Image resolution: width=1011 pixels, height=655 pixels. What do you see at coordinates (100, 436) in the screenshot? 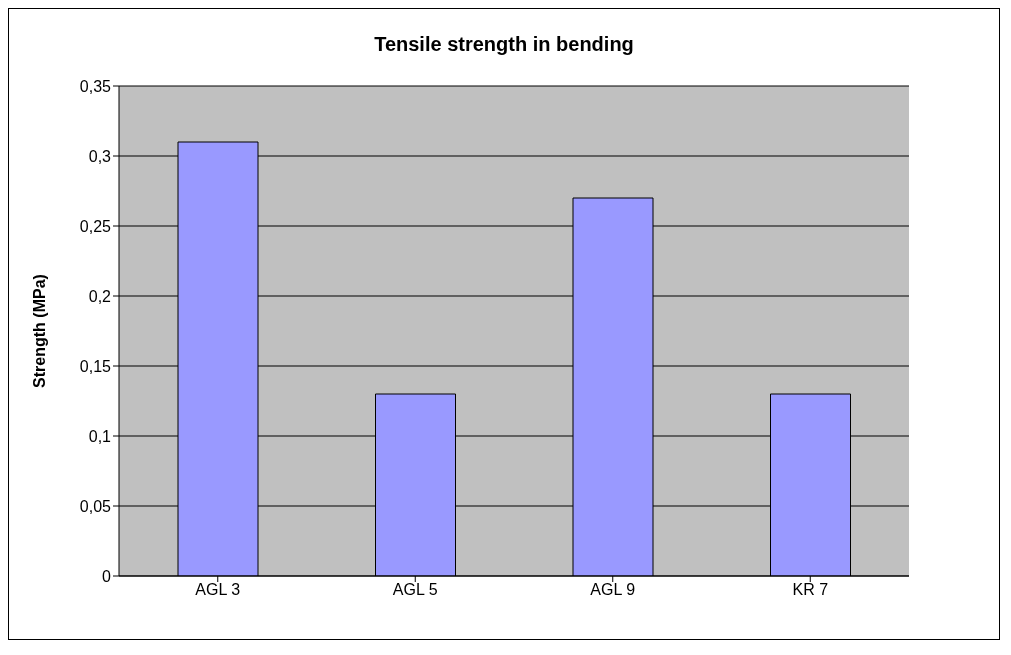
I see `y-tick-label: 0,1` at bounding box center [100, 436].